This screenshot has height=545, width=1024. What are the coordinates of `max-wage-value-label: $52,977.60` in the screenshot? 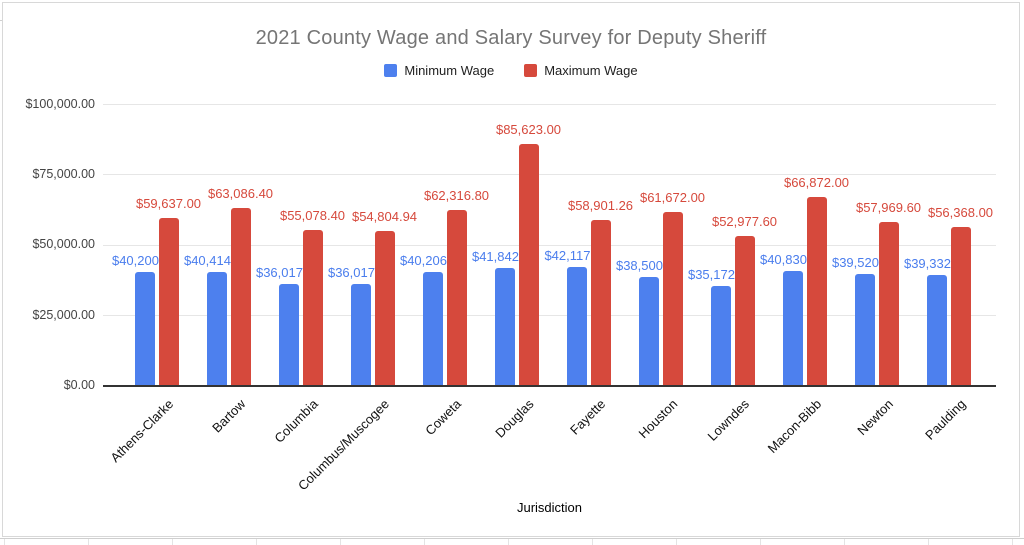 It's located at (744, 222).